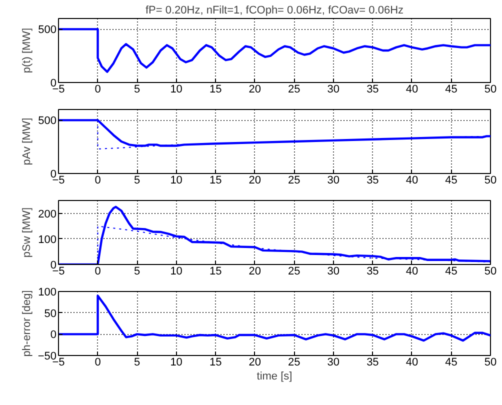 This screenshot has width=502, height=405. I want to click on y-axis-title: pSw [MW], so click(27, 232).